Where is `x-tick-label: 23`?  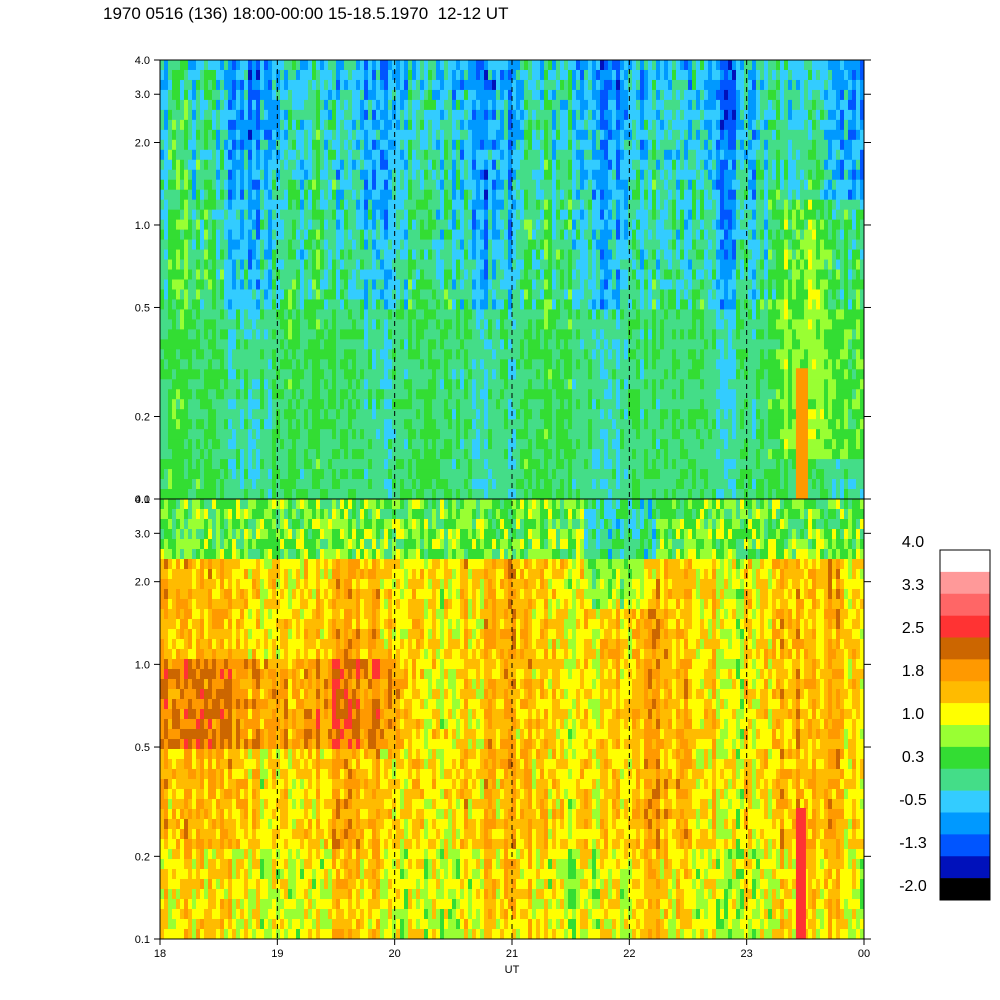 x-tick-label: 23 is located at coordinates (747, 954).